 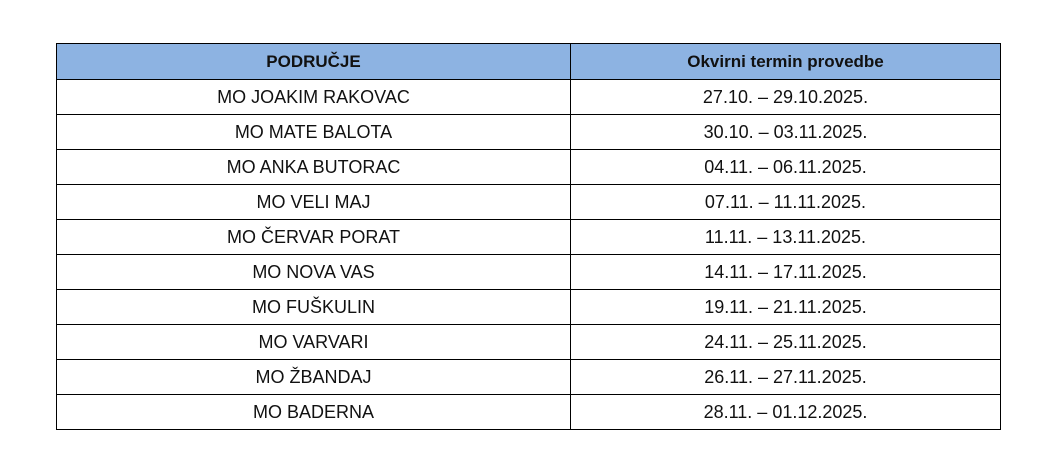 I want to click on term-cell: 11.11. – 13.11.2025., so click(x=785, y=237).